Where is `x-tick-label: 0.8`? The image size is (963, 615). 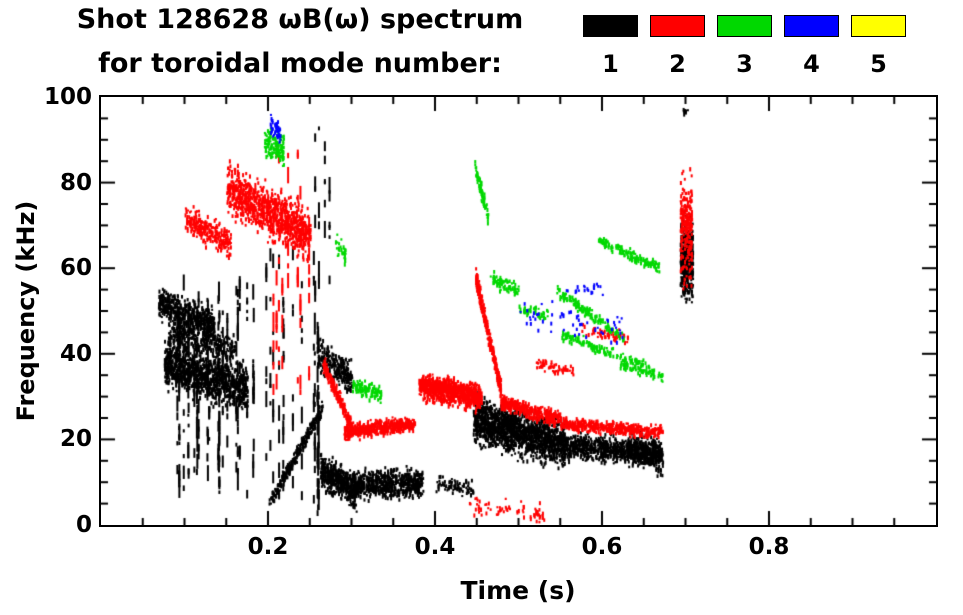 x-tick-label: 0.8 is located at coordinates (769, 547).